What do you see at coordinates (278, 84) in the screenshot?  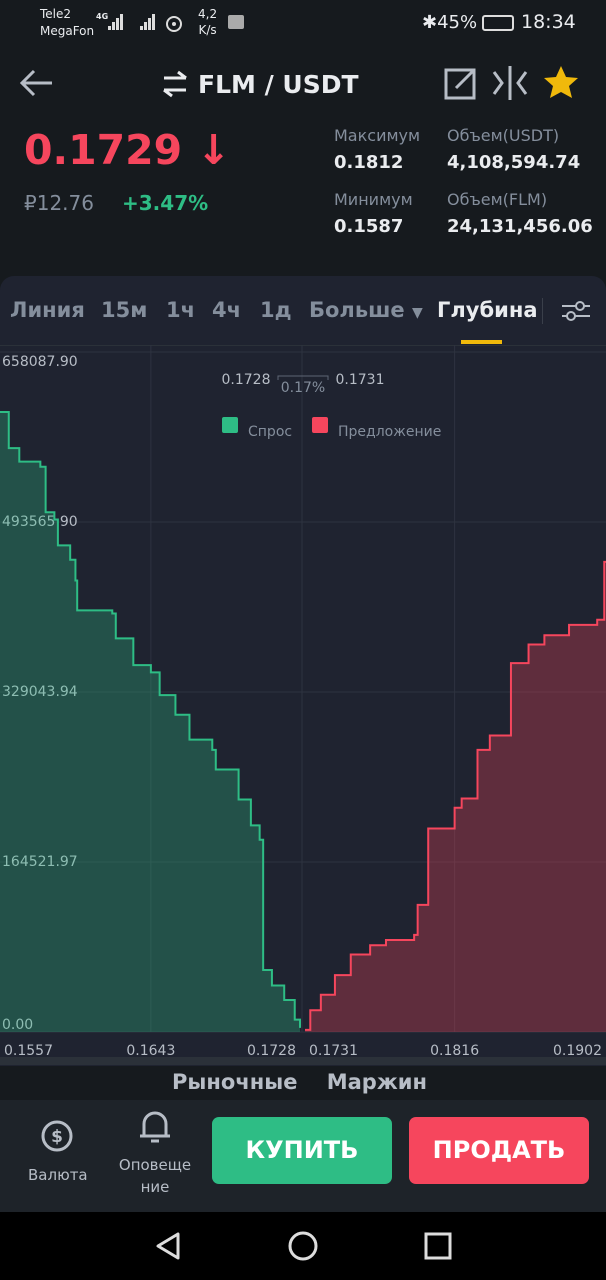 I see `pair: FLM / USDT` at bounding box center [278, 84].